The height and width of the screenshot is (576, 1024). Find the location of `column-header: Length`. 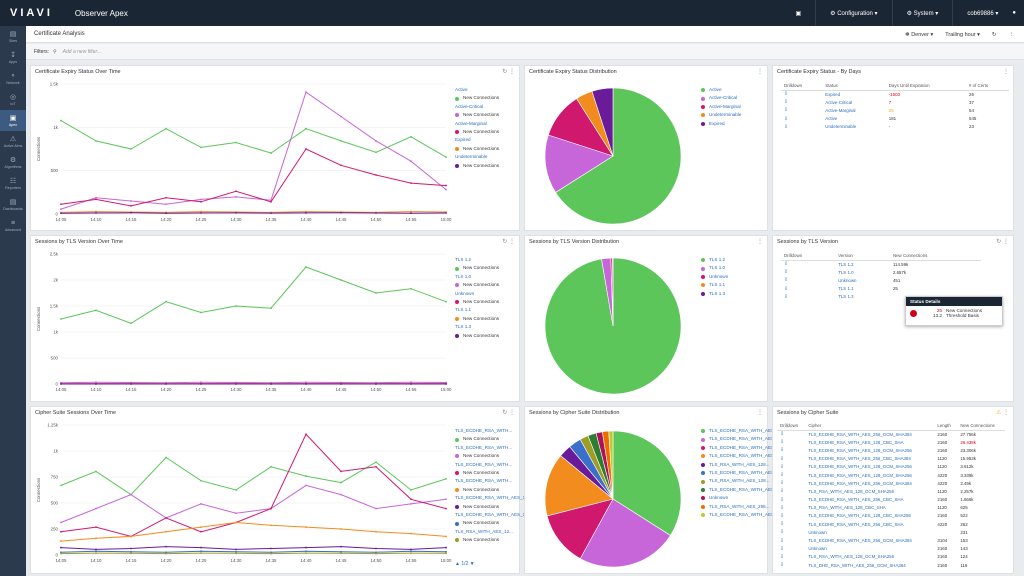

column-header: Length is located at coordinates (946, 426).